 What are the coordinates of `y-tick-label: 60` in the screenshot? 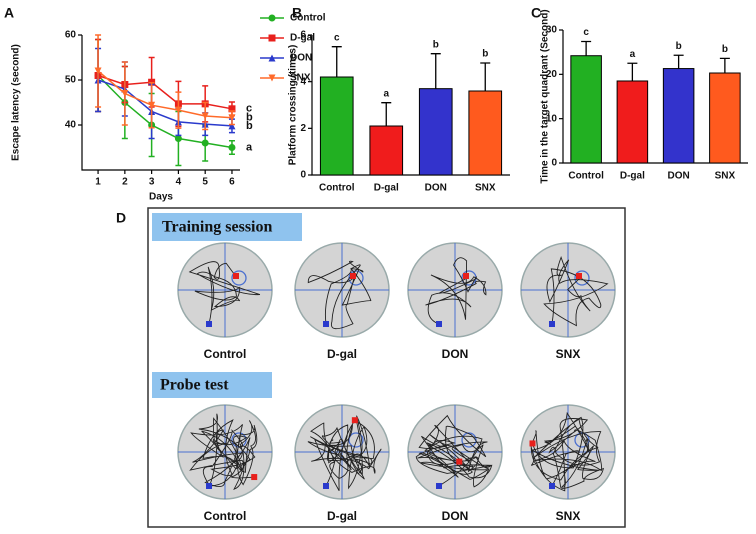 It's located at (71, 35).